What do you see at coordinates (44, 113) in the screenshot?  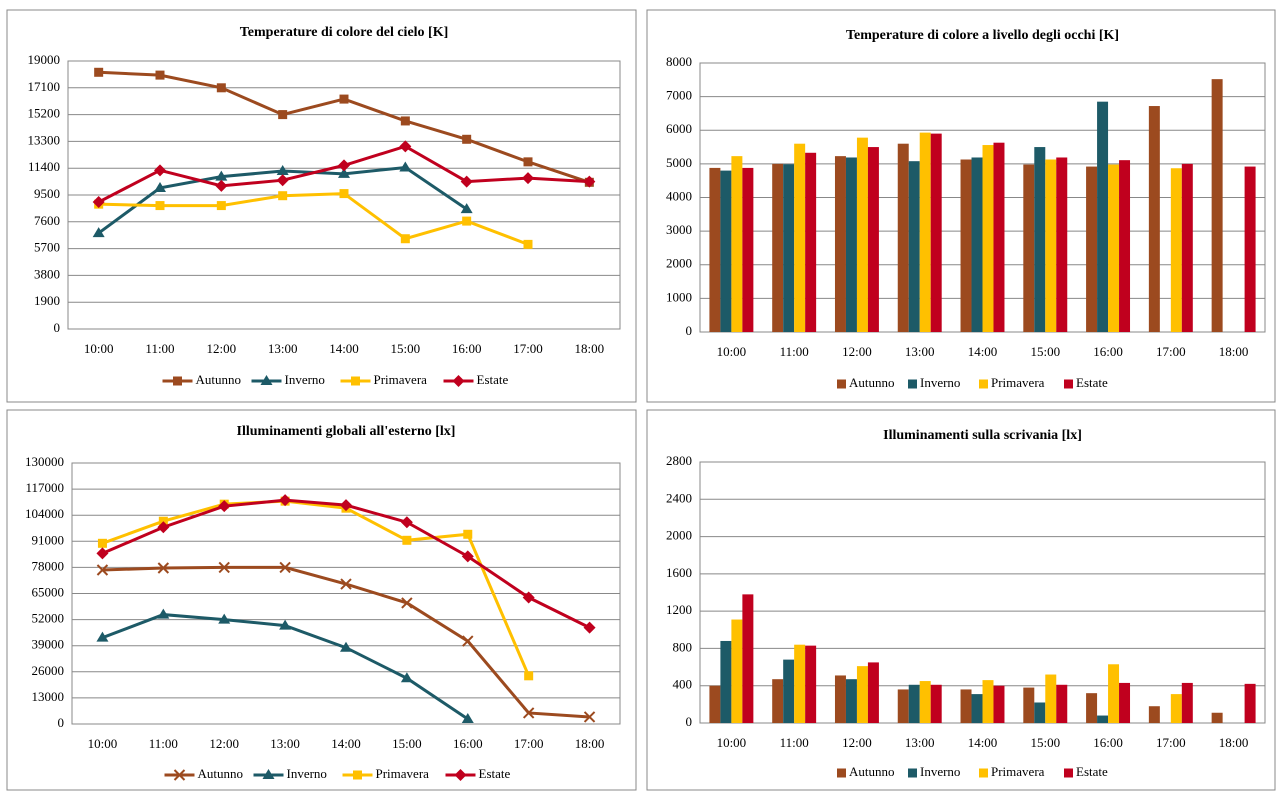 I see `y-tick-label: 15200` at bounding box center [44, 113].